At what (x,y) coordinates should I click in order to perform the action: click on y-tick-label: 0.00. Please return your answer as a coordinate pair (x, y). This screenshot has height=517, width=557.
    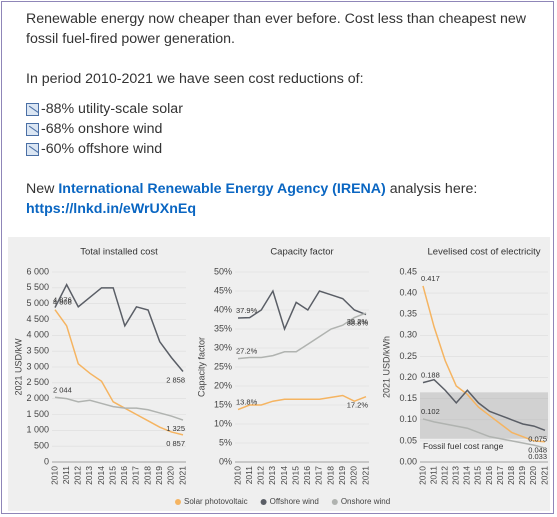
    Looking at the image, I should click on (408, 461).